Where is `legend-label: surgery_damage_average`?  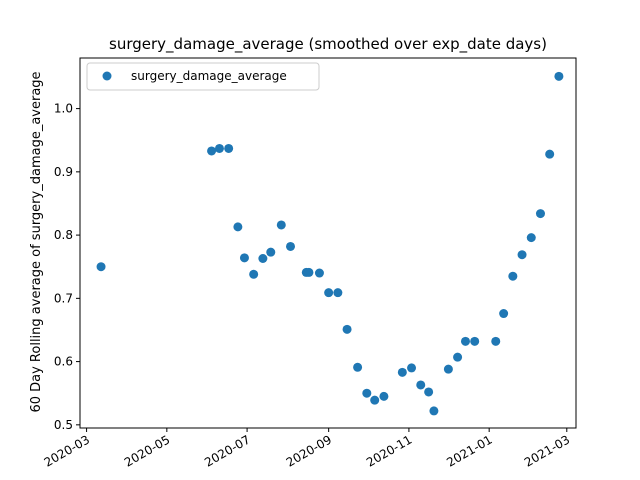
legend-label: surgery_damage_average is located at coordinates (209, 76).